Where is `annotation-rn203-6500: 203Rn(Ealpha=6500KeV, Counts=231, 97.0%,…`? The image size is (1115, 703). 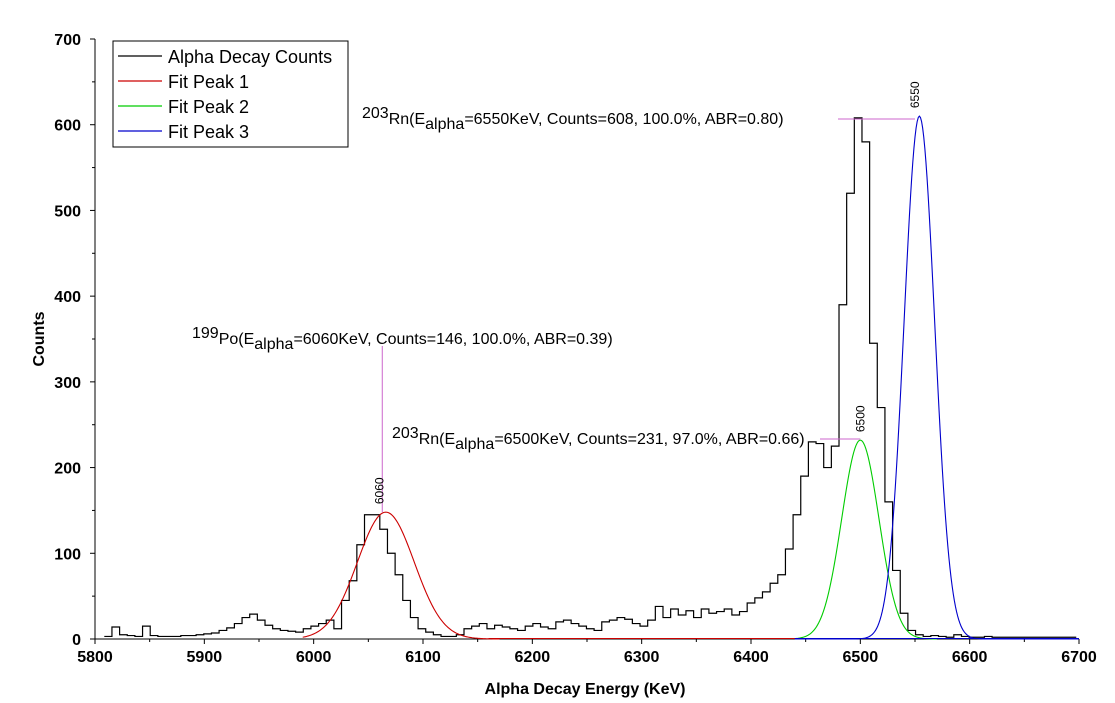
annotation-rn203-6500: 203Rn(Ealpha=6500KeV, Counts=231, 97.0%,… is located at coordinates (598, 439).